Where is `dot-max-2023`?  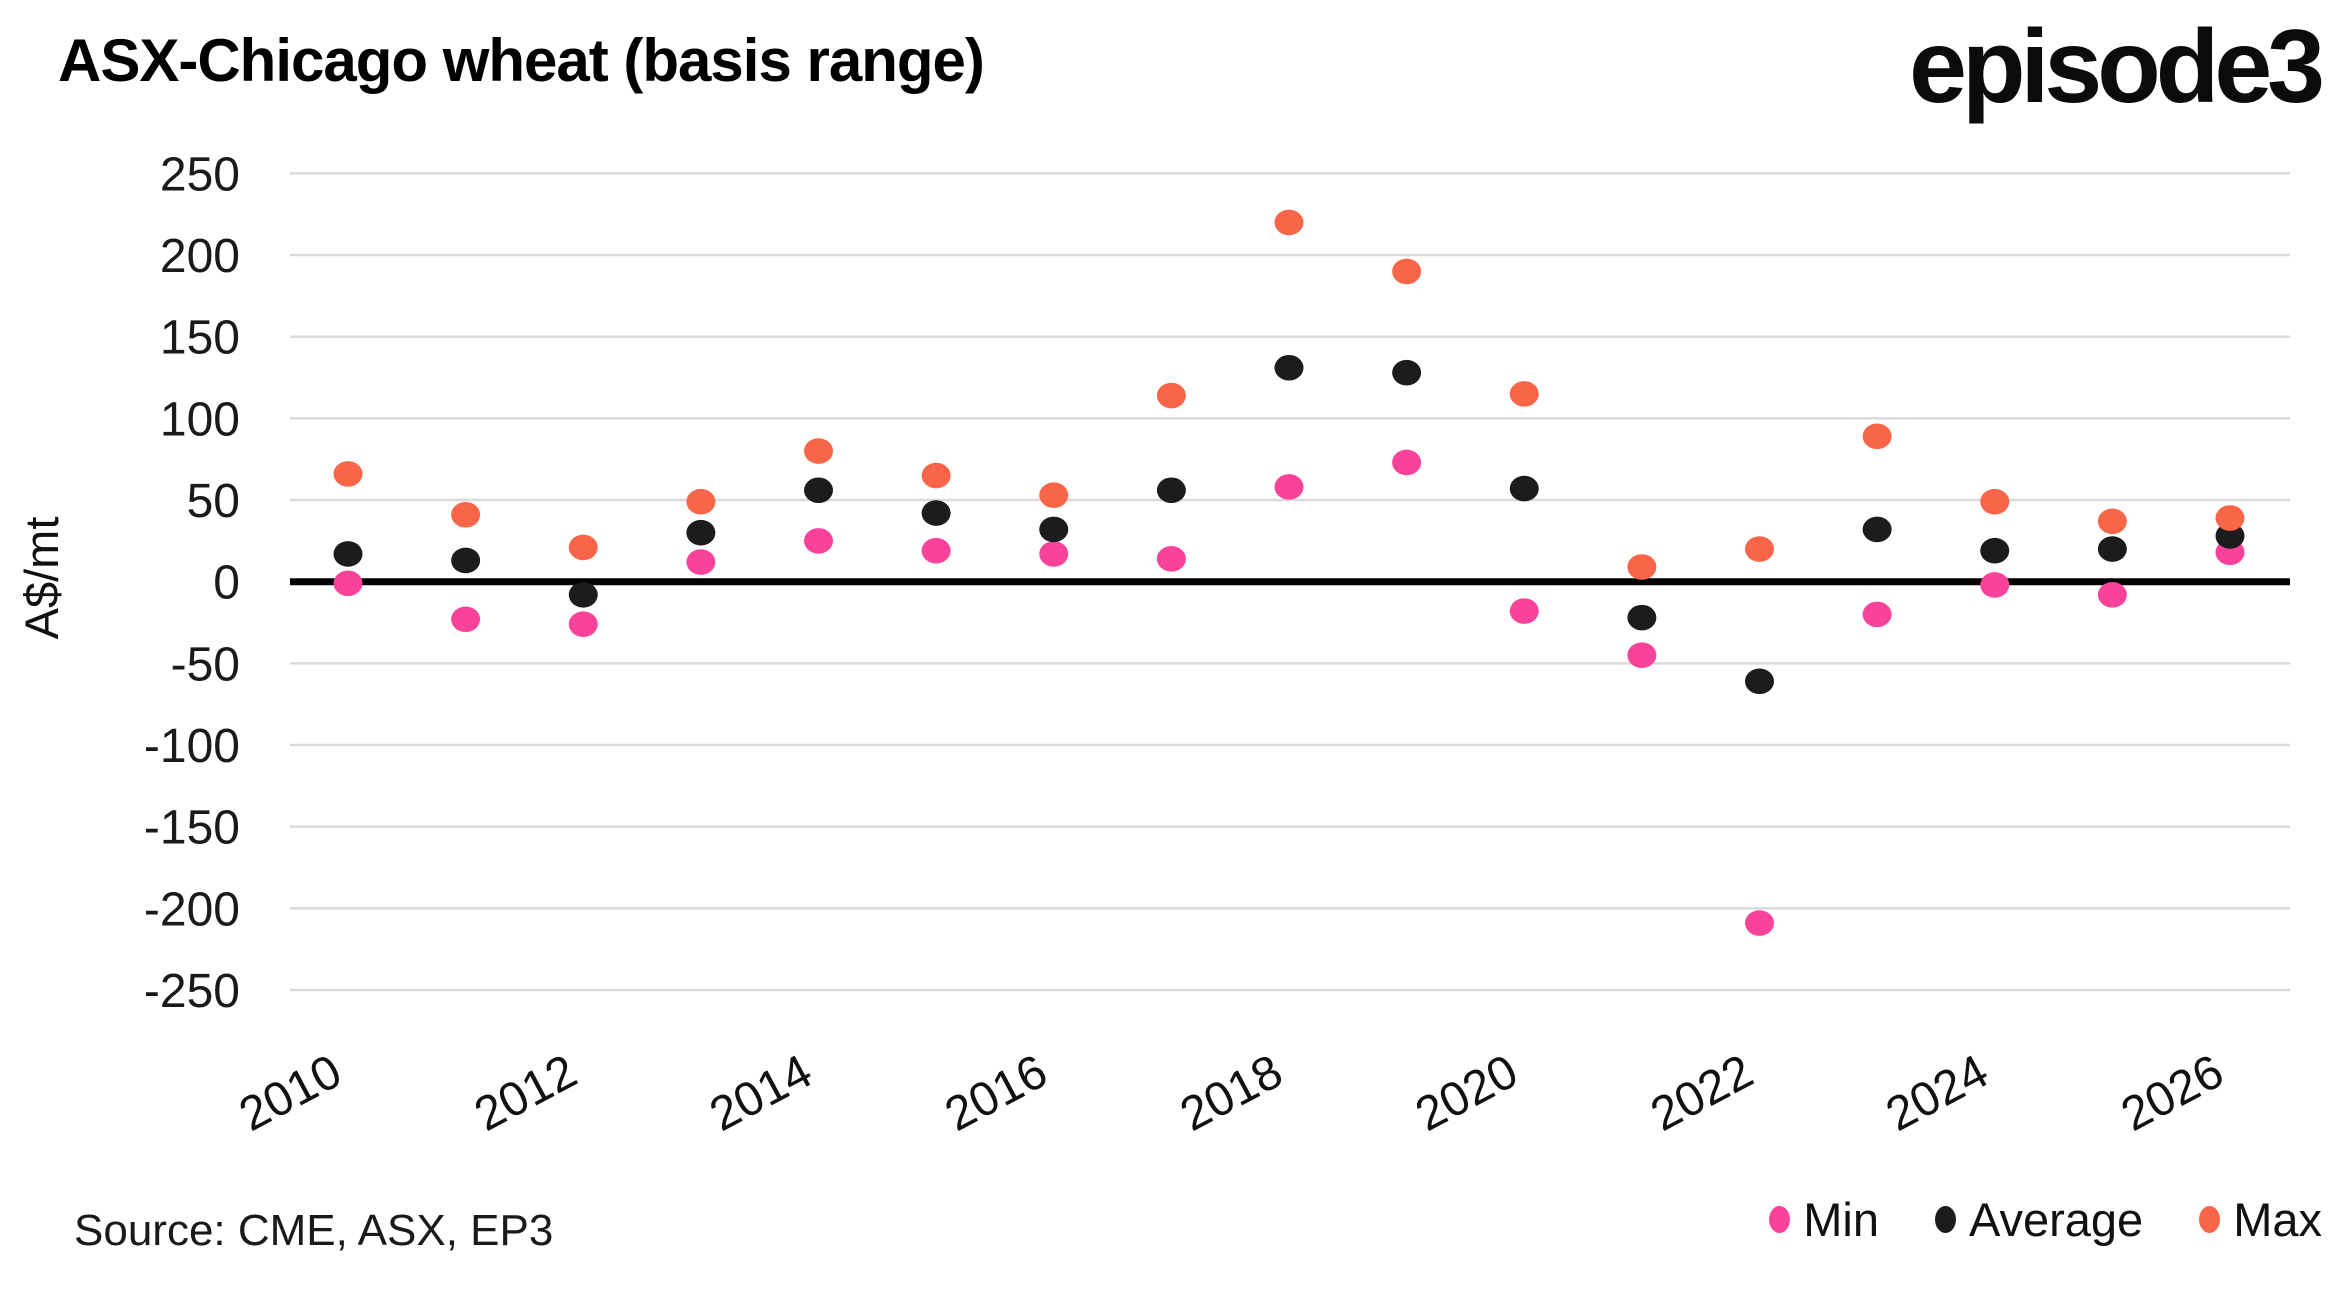 dot-max-2023 is located at coordinates (1877, 436).